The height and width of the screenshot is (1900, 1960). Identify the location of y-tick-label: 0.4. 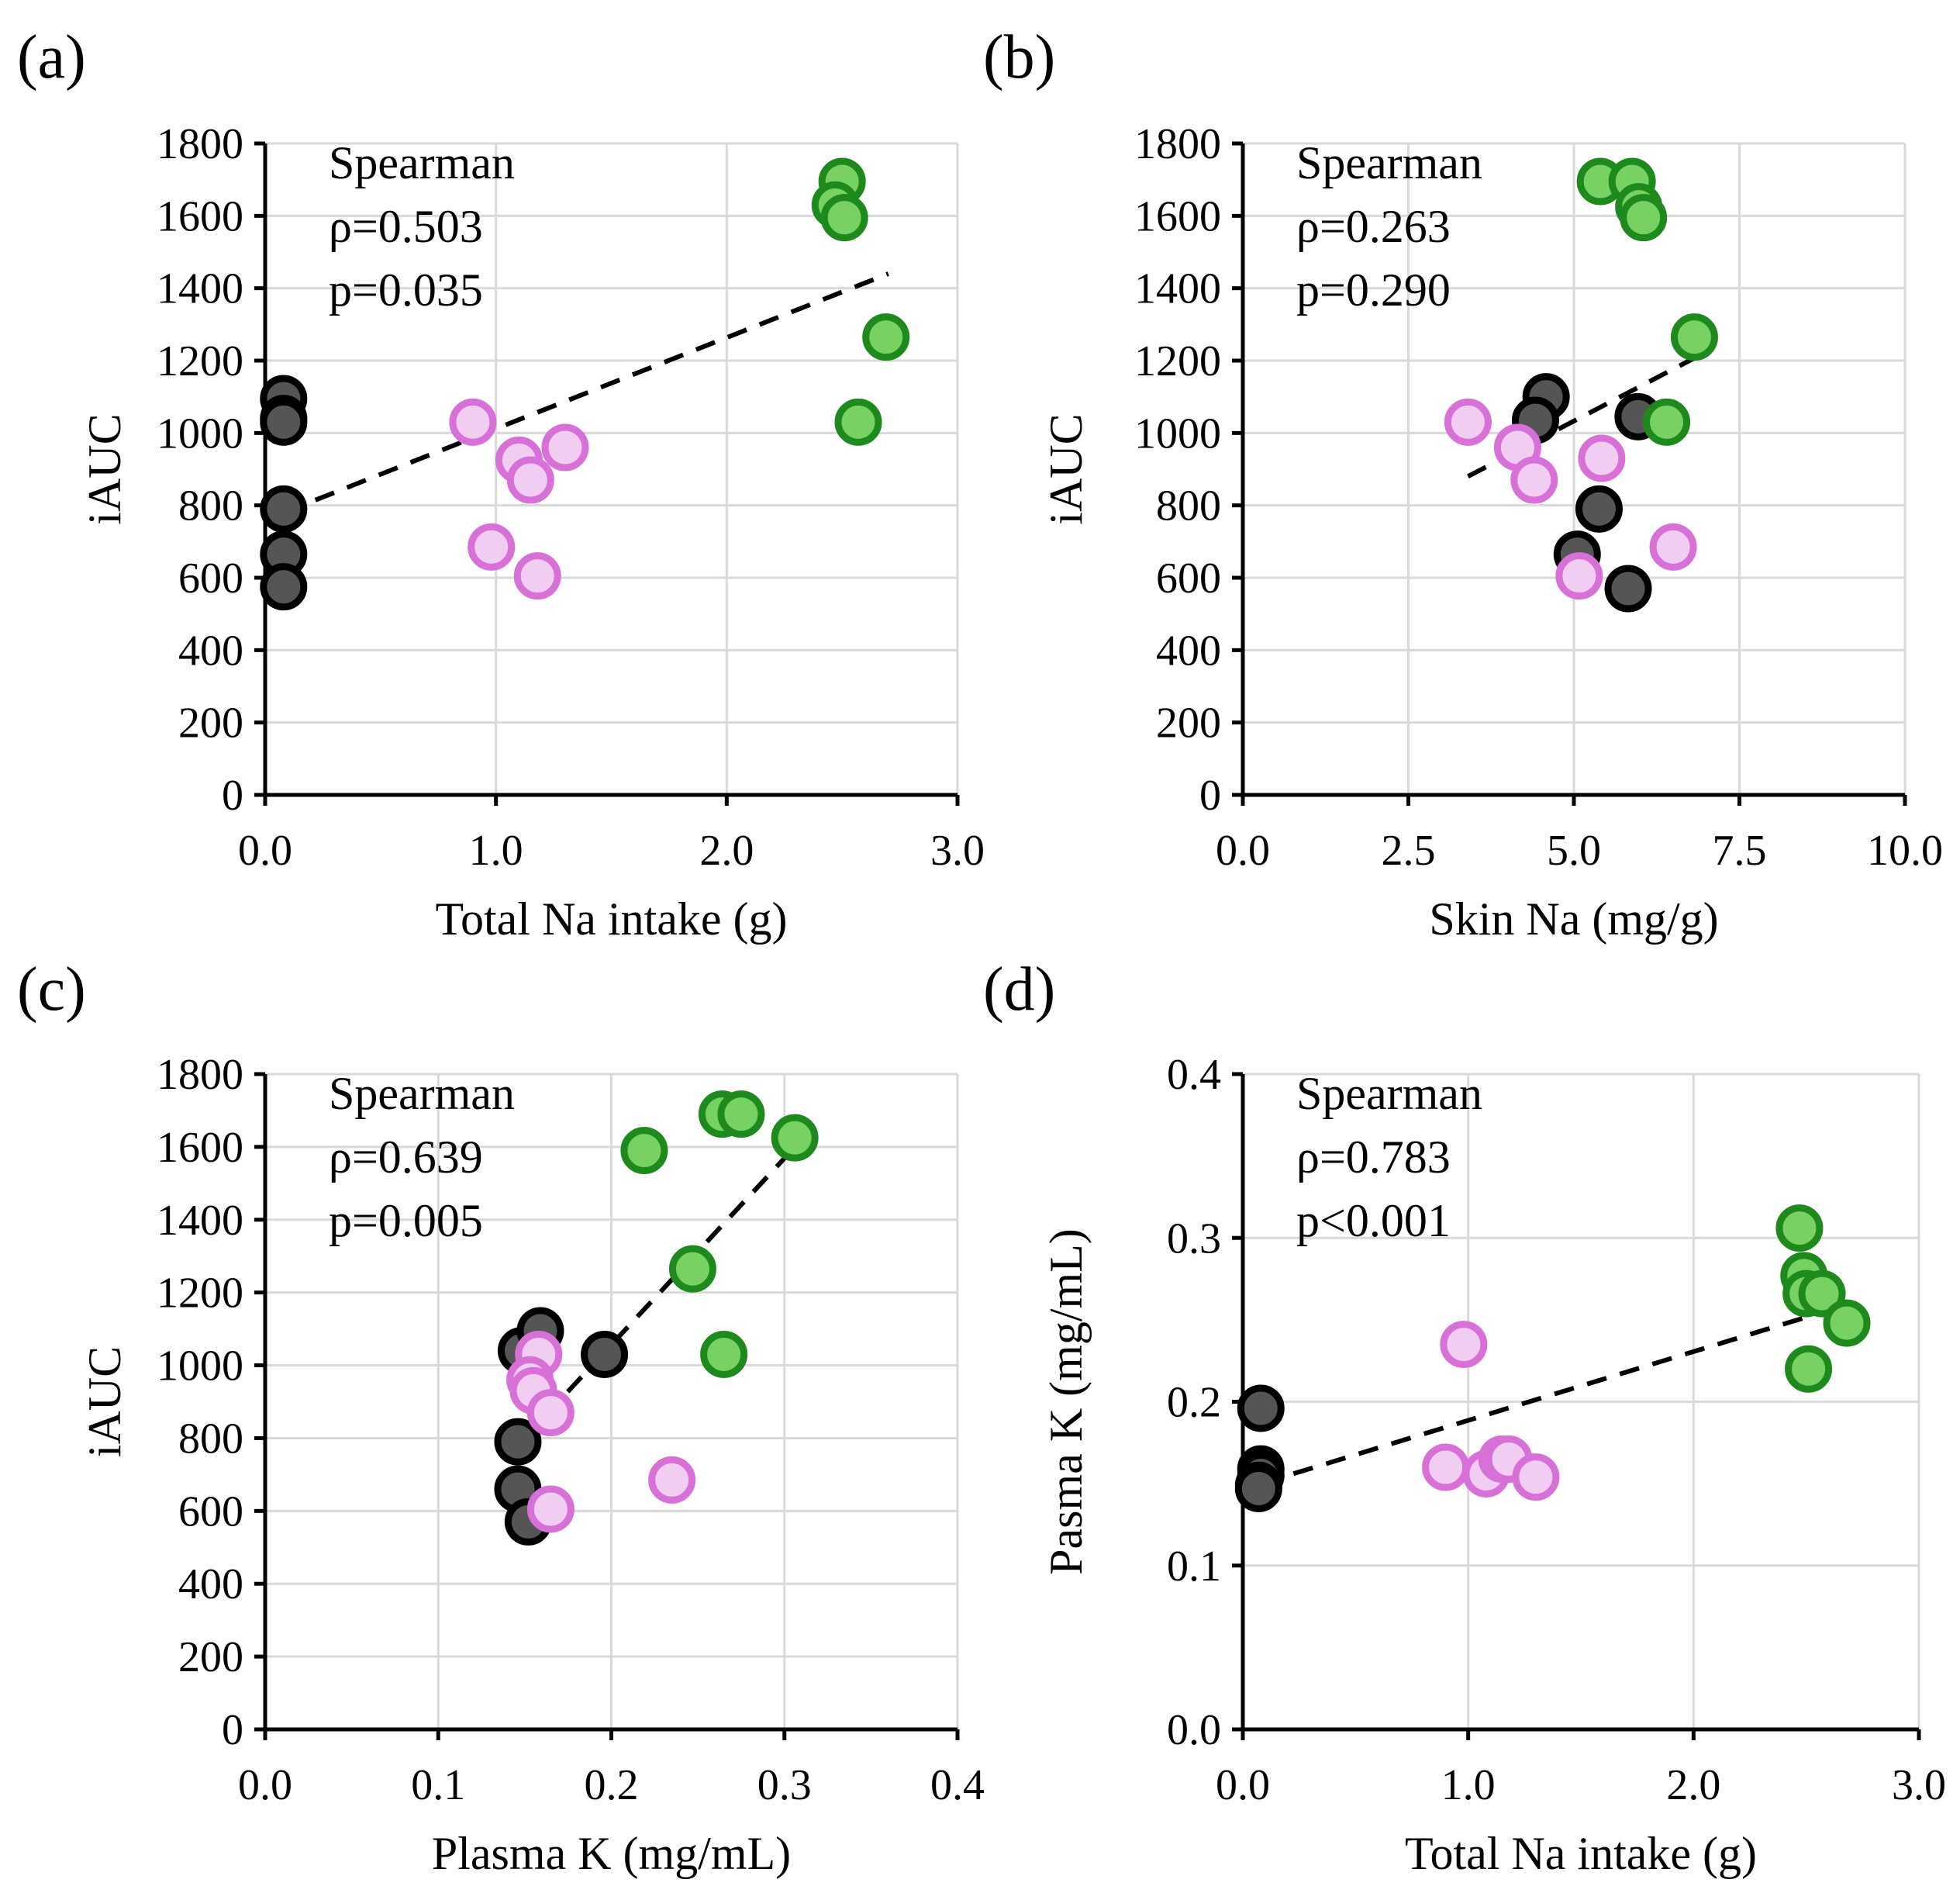
(1194, 1075).